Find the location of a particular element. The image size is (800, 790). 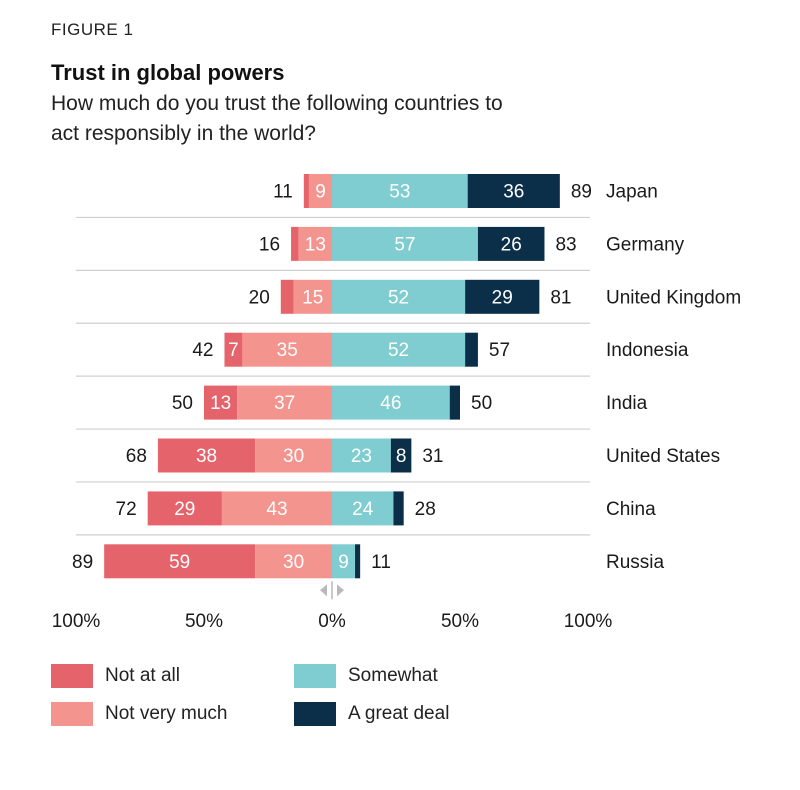

bar-not-at-all-russia is located at coordinates (180, 561).